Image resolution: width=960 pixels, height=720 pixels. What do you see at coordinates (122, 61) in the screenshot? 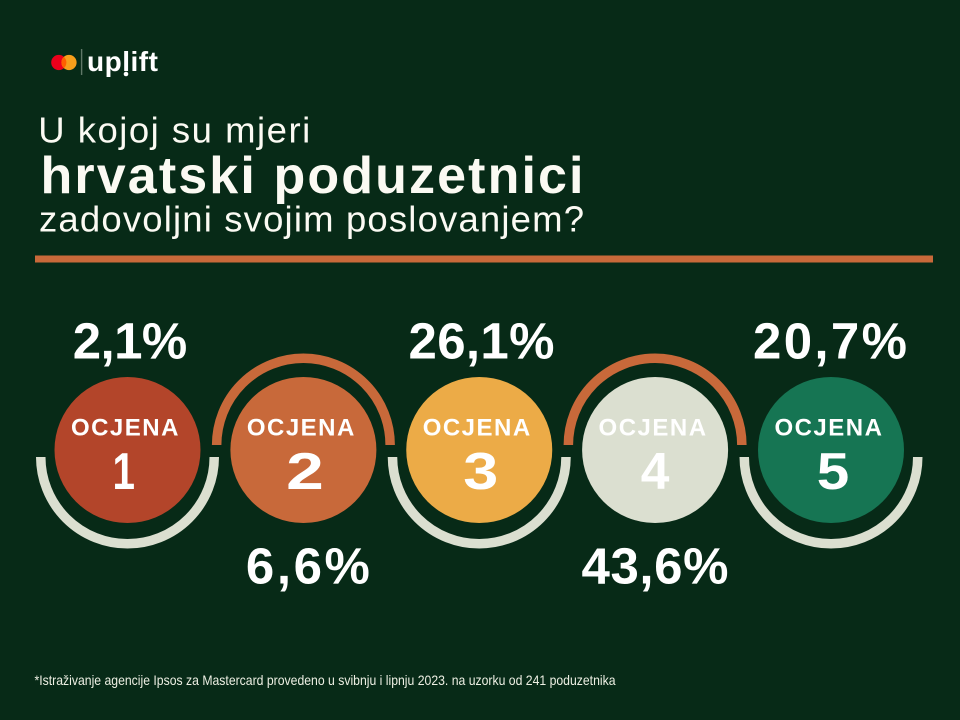
I see `svg-text: uplift` at bounding box center [122, 61].